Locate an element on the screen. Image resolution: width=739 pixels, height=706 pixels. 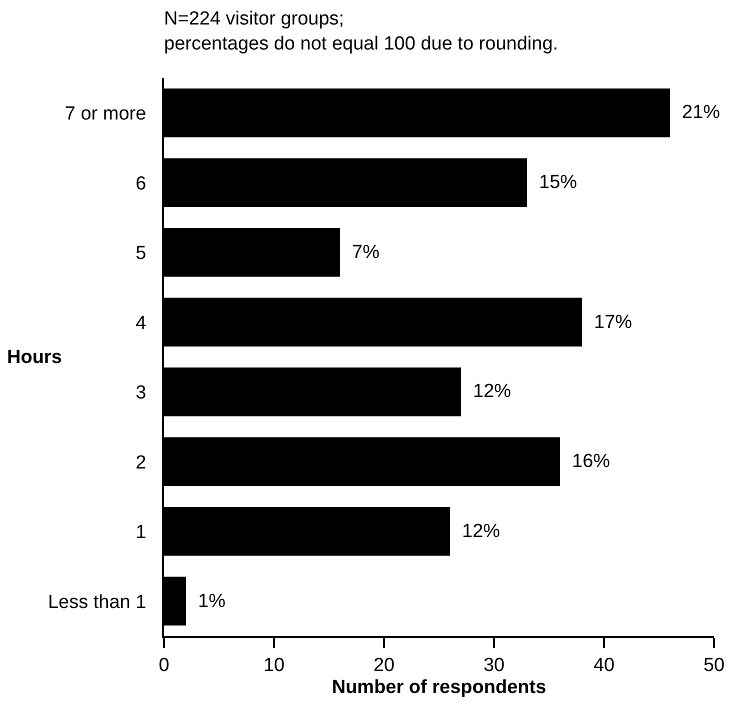
x-tick-label: 50 is located at coordinates (714, 665).